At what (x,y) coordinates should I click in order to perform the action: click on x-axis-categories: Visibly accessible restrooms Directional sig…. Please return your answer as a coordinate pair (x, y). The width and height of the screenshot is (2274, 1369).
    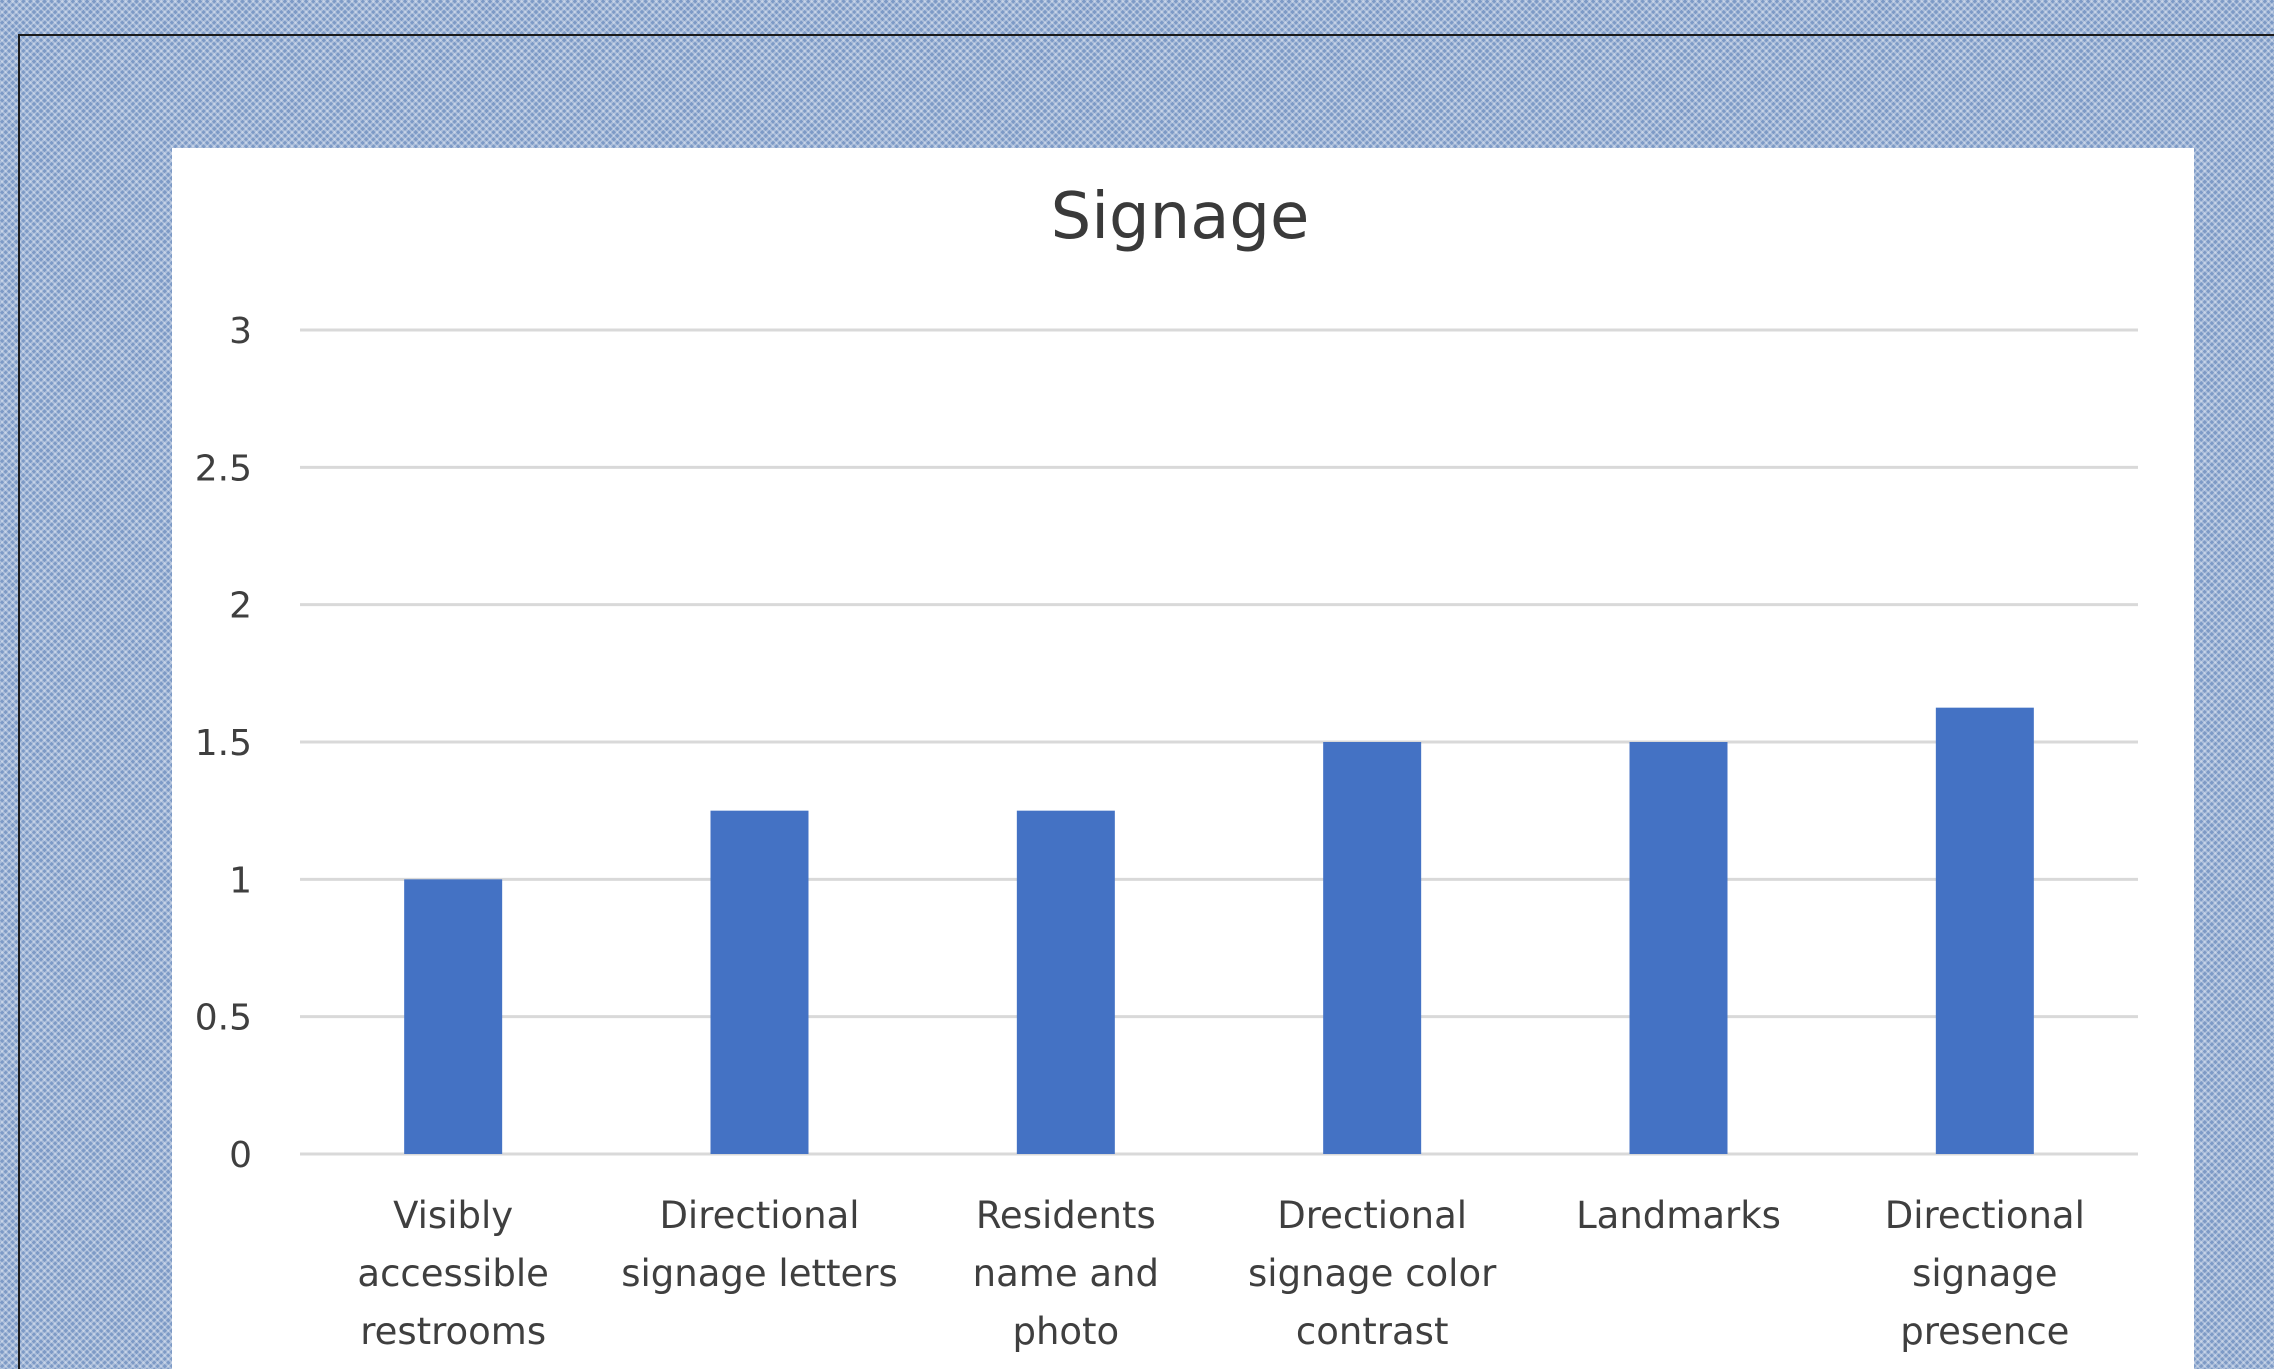
    Looking at the image, I should click on (1220, 1273).